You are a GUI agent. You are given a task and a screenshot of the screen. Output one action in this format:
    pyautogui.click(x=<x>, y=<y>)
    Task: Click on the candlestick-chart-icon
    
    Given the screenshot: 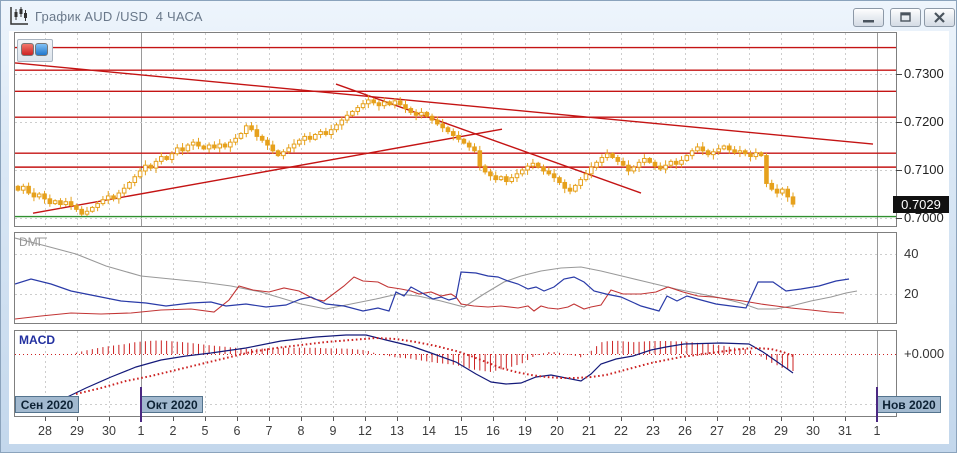 What is the action you would take?
    pyautogui.click(x=19, y=16)
    